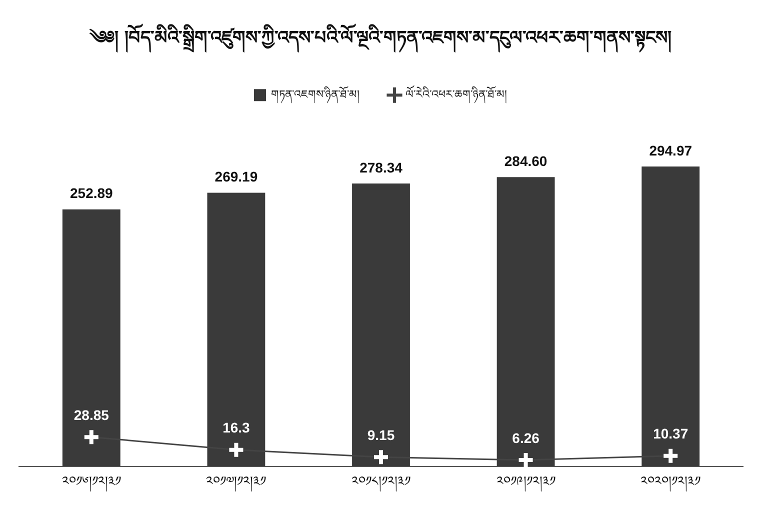 The height and width of the screenshot is (507, 771). I want to click on chart-title: ༄༅། །བོད་མིའི་སྒྲིག་འཛུགས་ཀྱི་འདས་པའི་ལོ་ལྔའི་གཏན་འཇགས་མ་དངུལ་འཕར་ཆག་གནས་སྟངས།, so click(380, 38).